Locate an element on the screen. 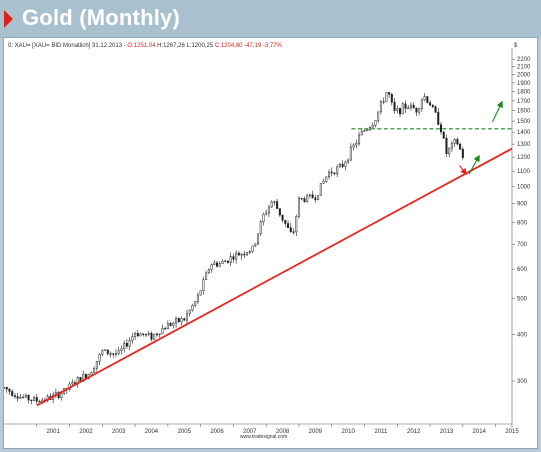 The image size is (541, 452). y-tick-label: 900 is located at coordinates (522, 205).